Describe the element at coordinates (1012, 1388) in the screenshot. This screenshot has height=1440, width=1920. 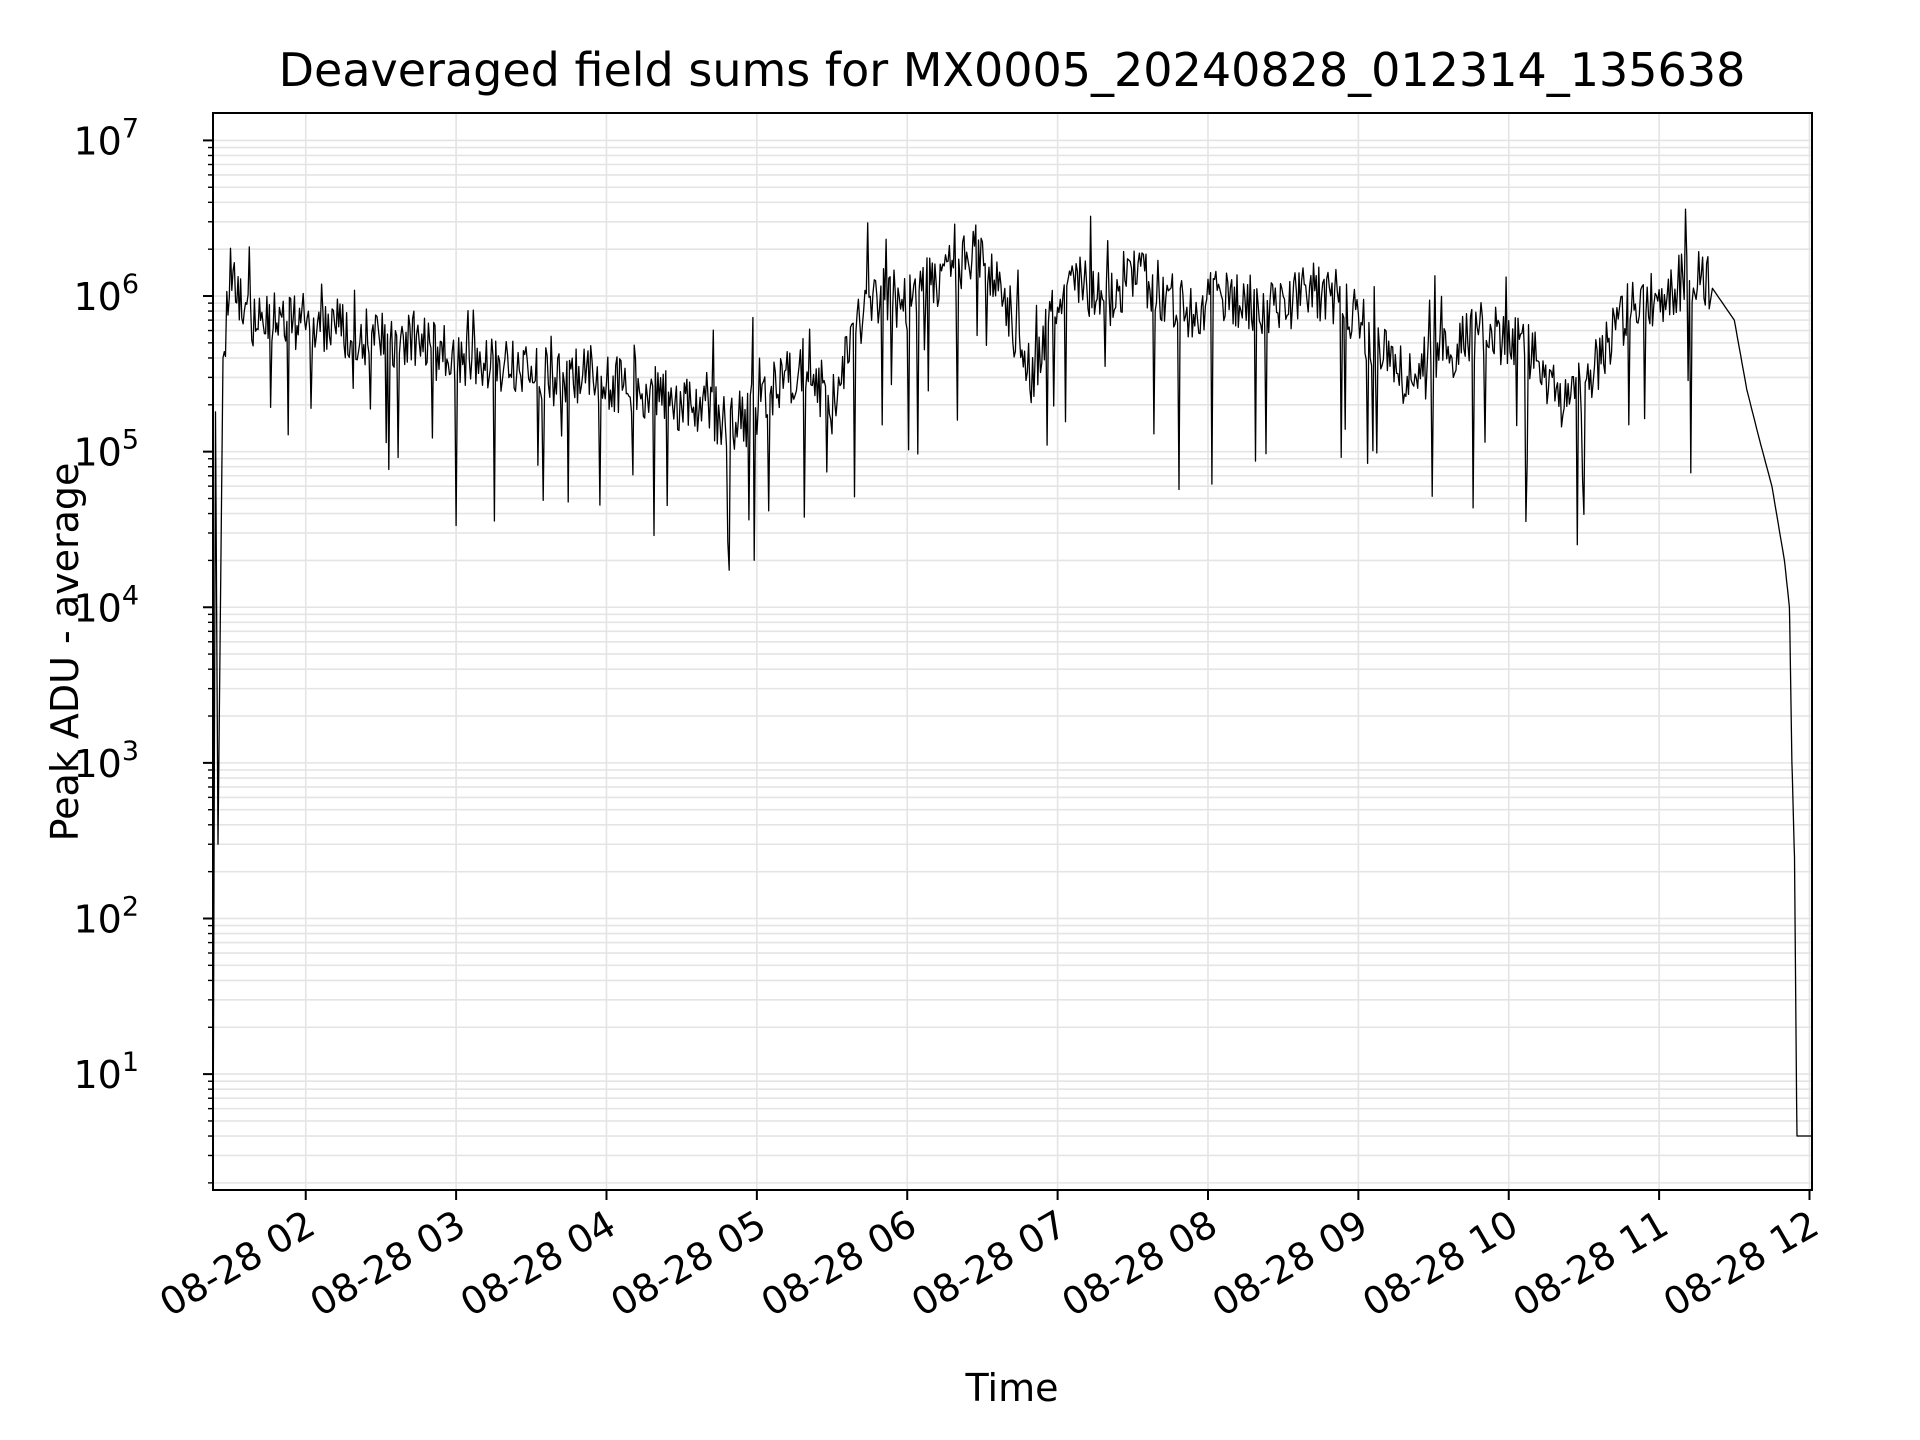
I see `x-axis-label: Time` at that location.